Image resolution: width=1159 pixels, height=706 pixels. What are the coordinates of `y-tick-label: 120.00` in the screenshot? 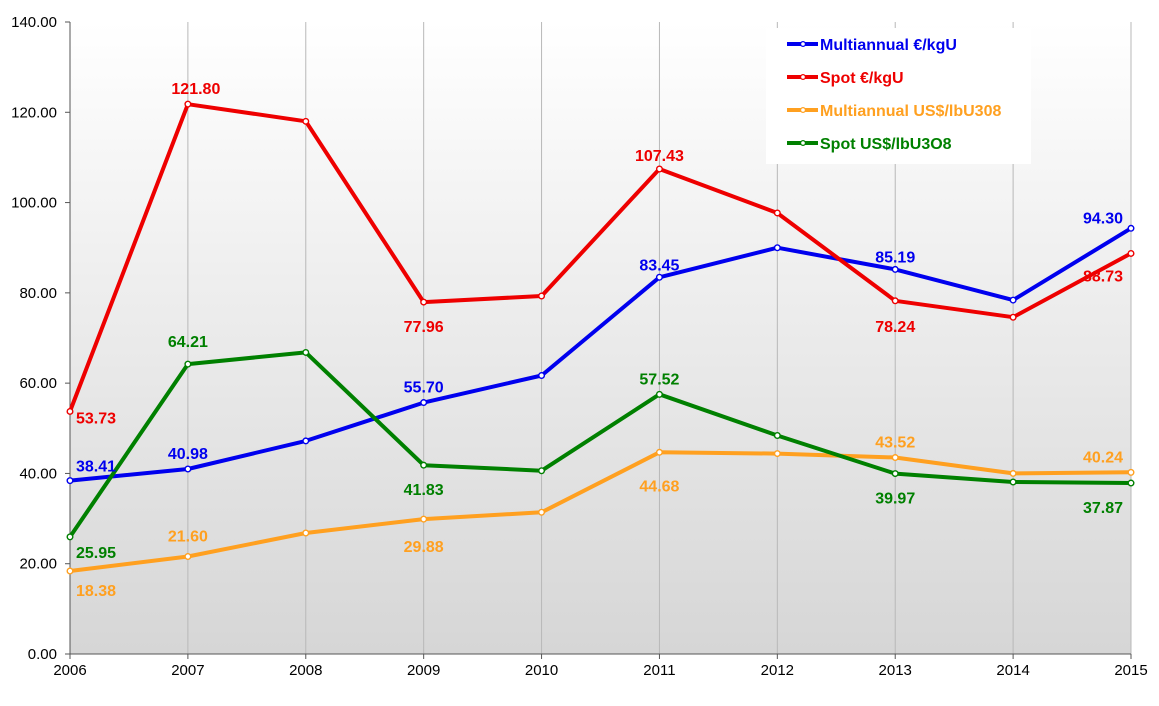 It's located at (34, 112).